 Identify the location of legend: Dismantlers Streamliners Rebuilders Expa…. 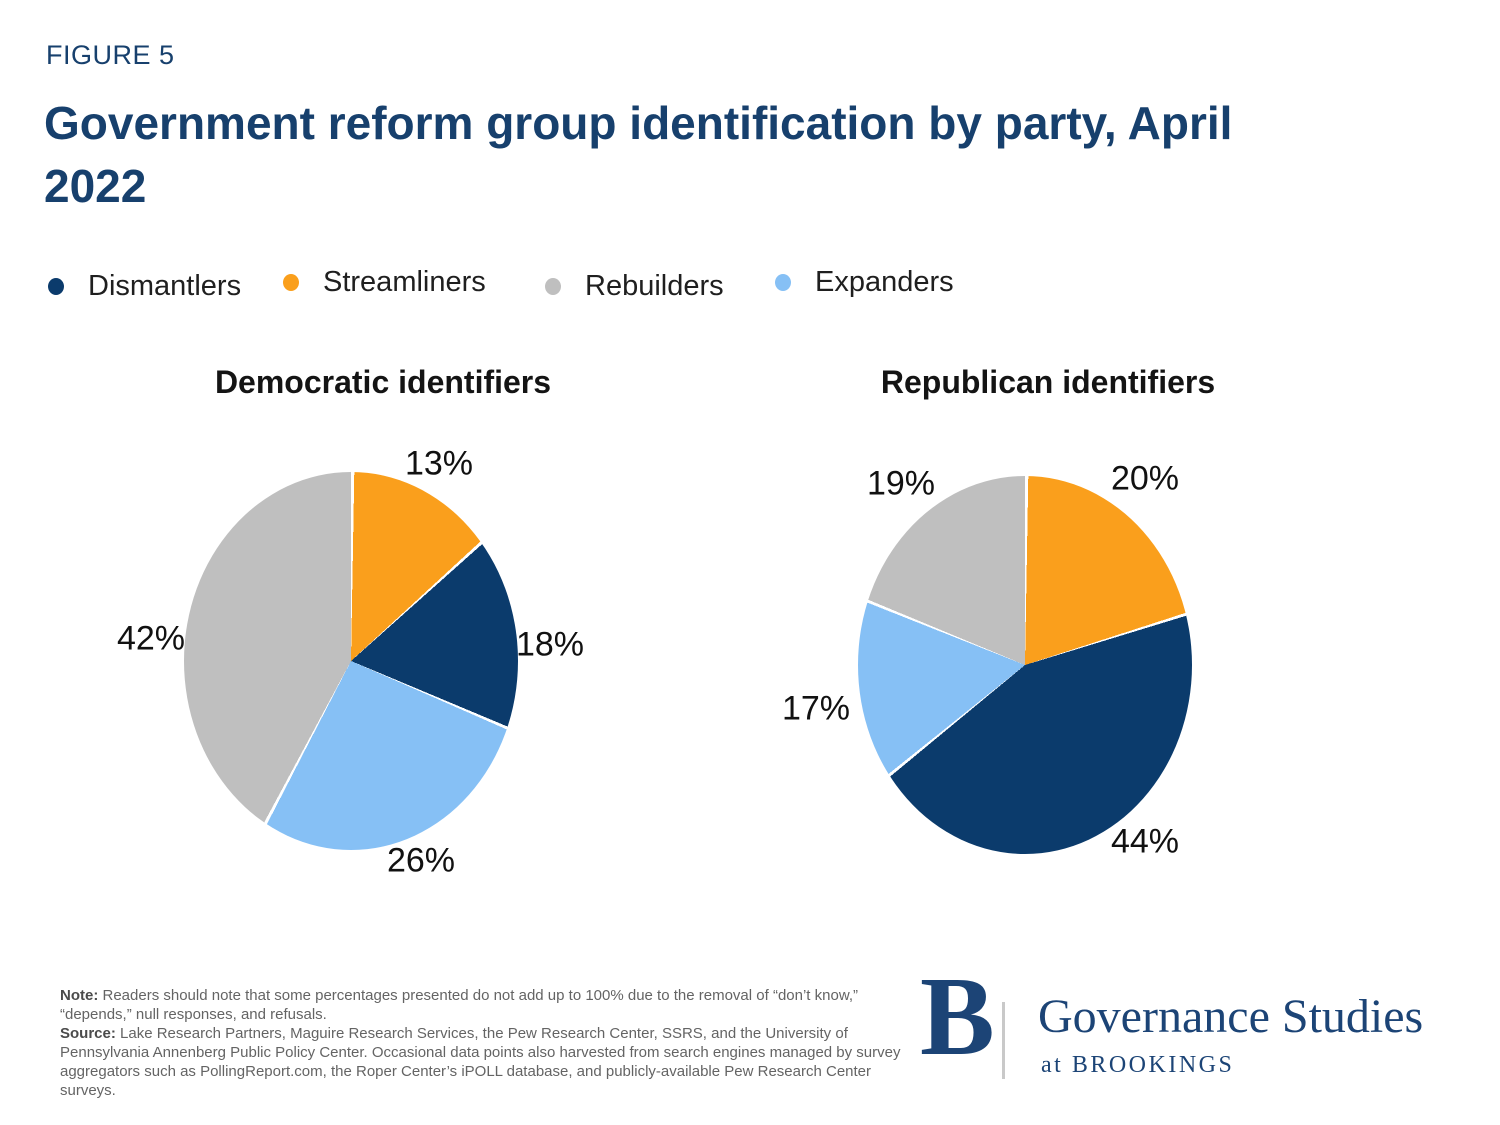
(750, 287).